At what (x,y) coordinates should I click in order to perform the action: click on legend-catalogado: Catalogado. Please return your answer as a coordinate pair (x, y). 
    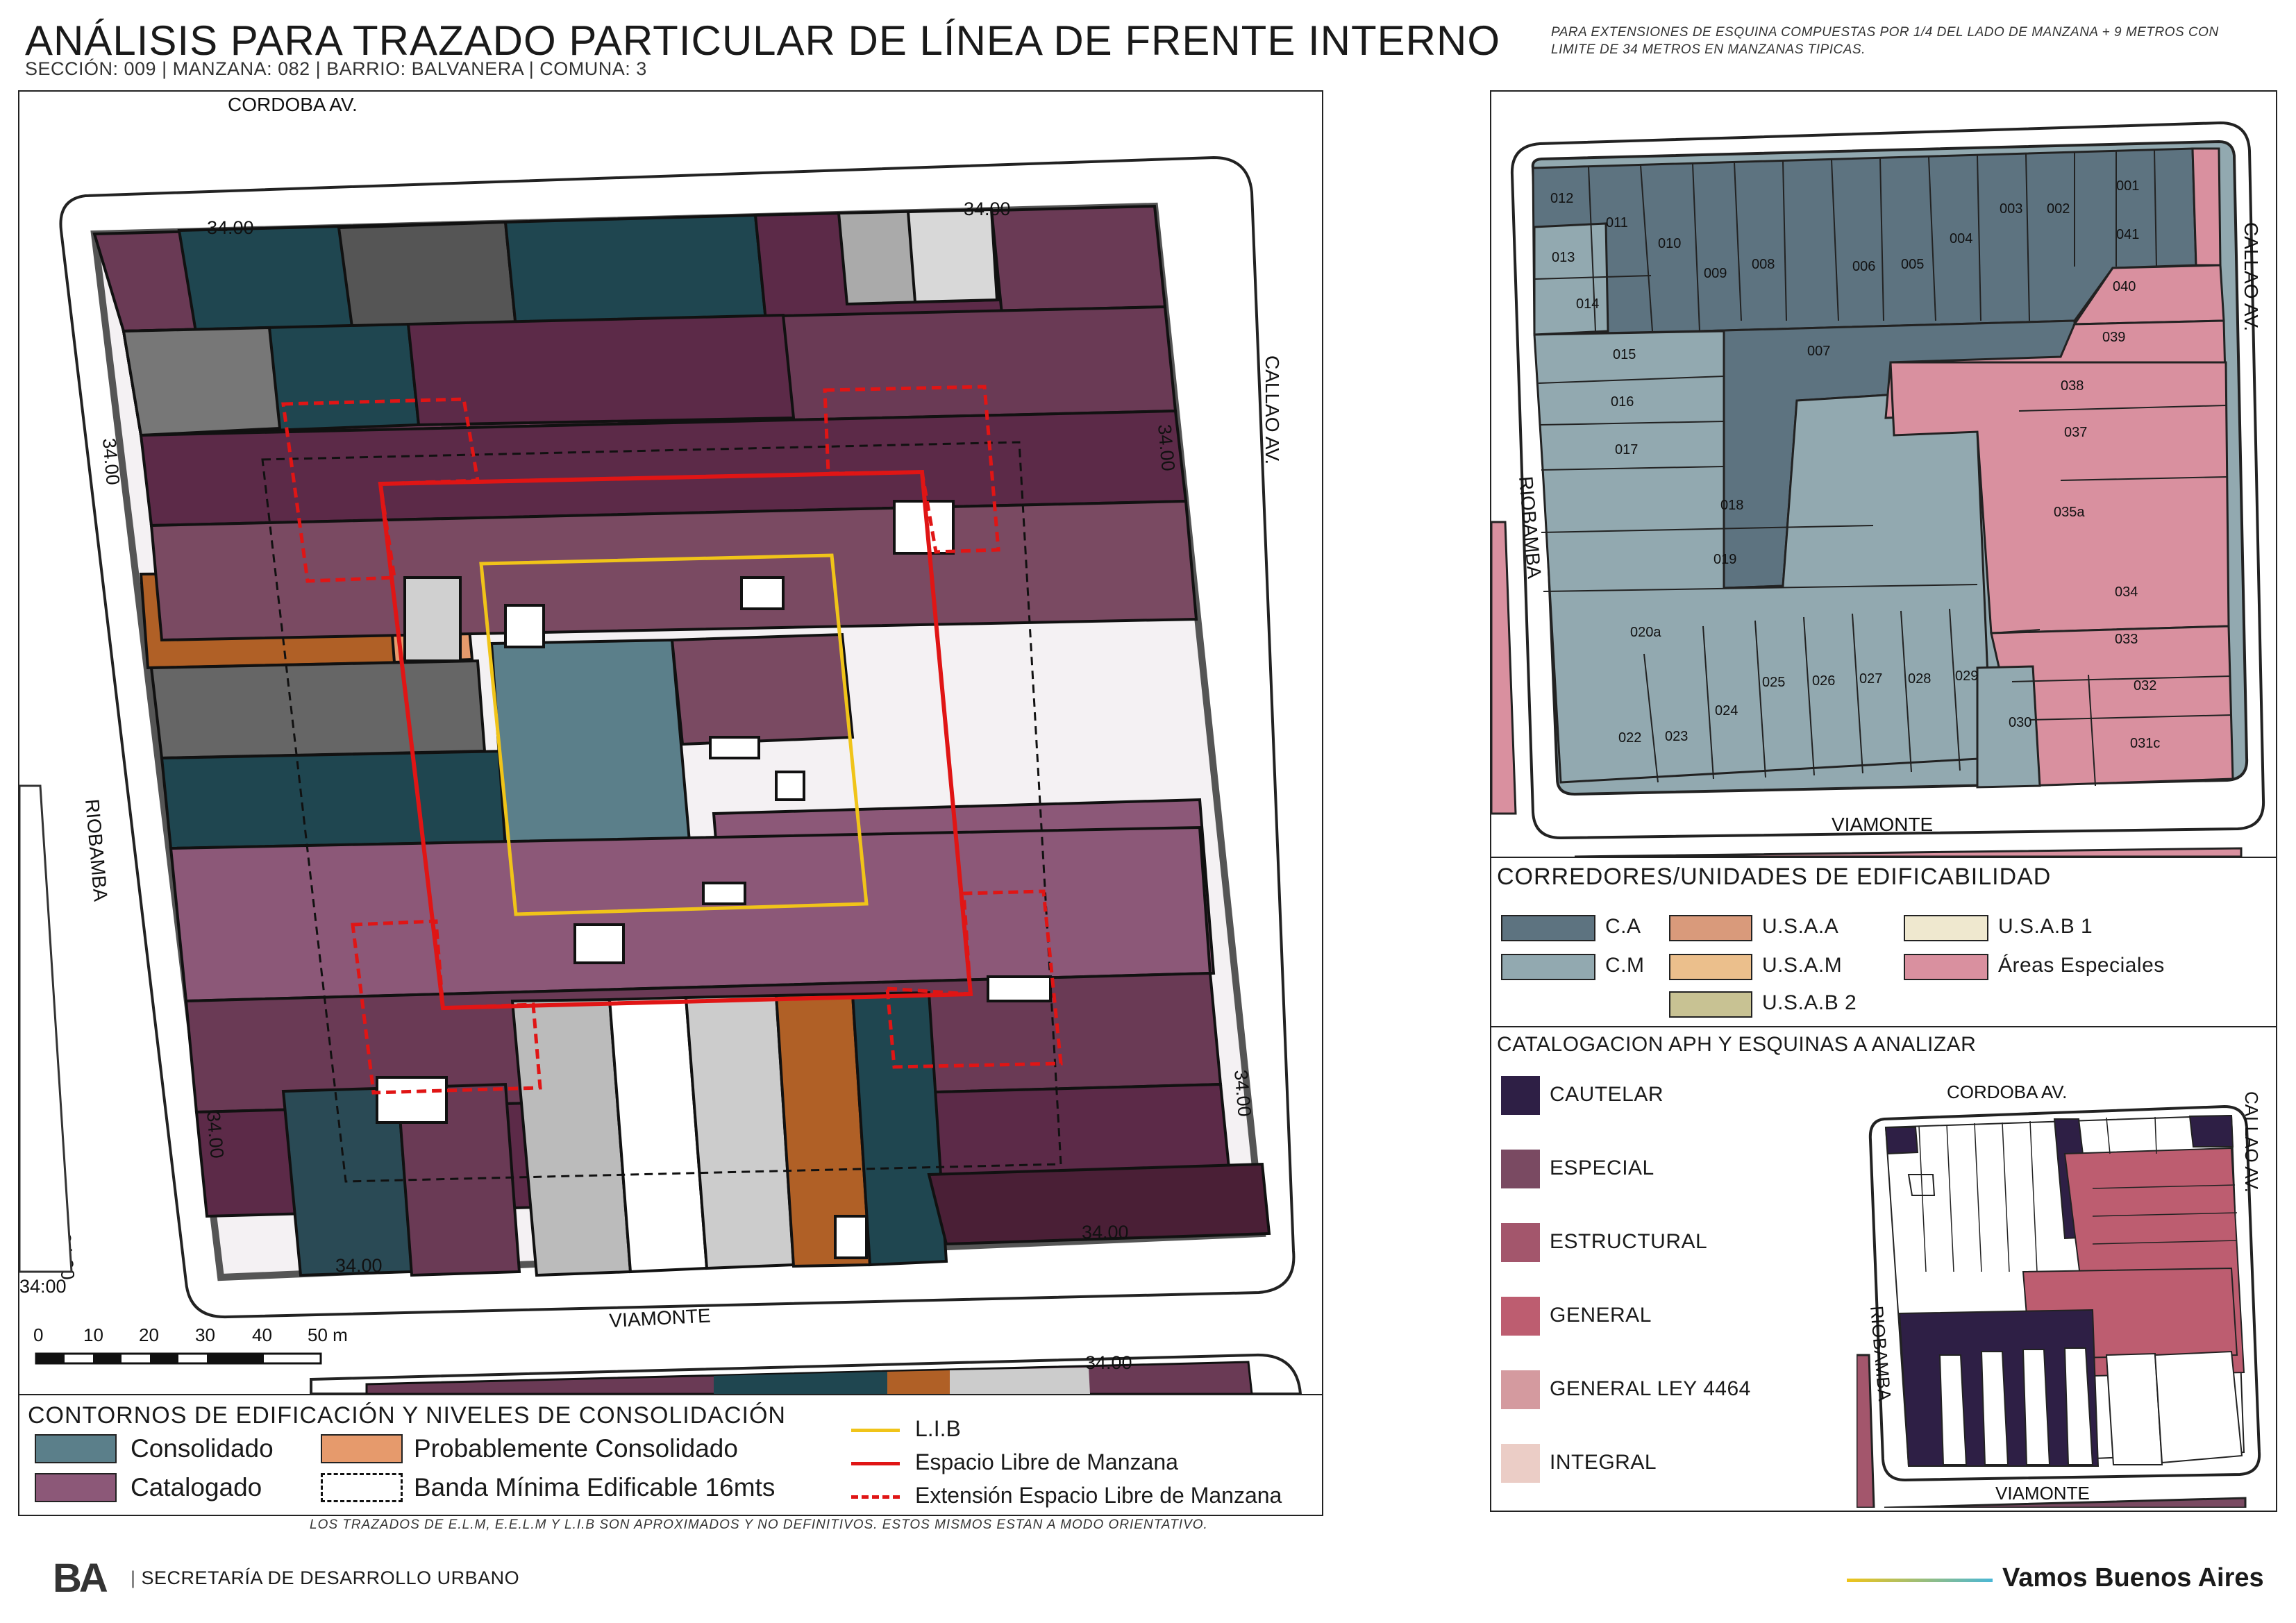
    Looking at the image, I should click on (196, 1487).